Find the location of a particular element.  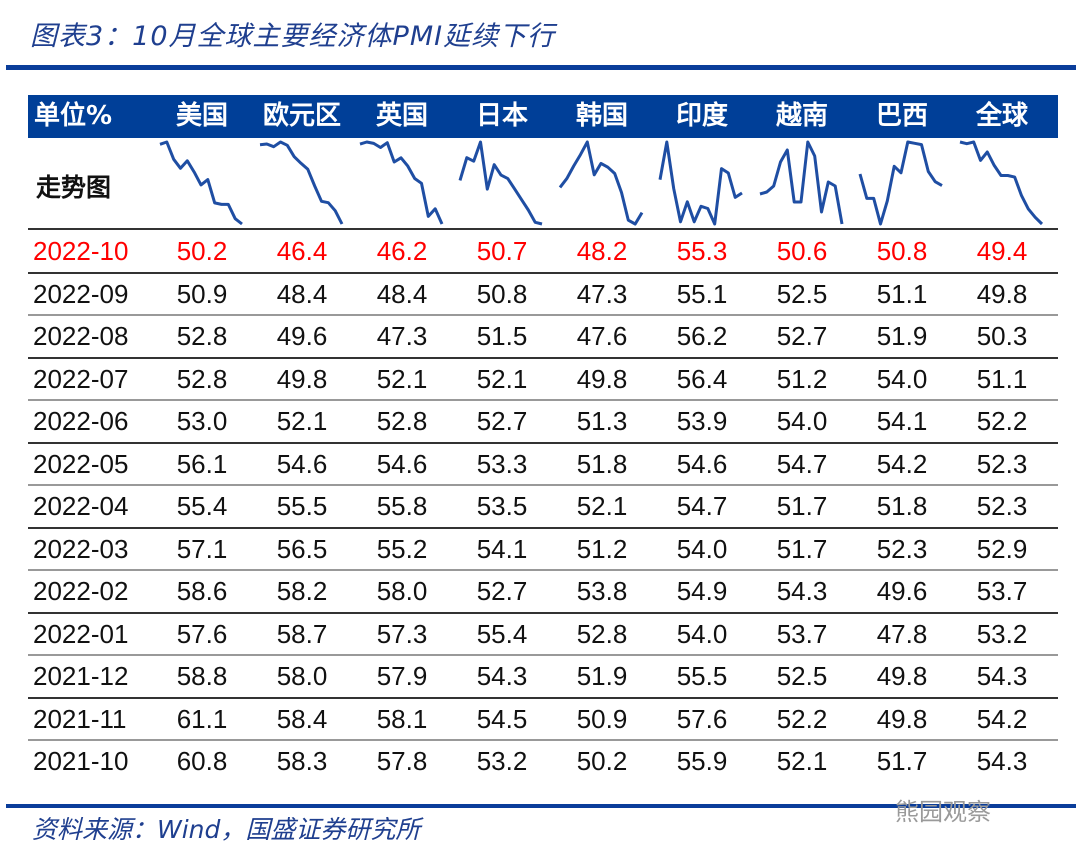

pmi-value: 53.8 is located at coordinates (602, 591).